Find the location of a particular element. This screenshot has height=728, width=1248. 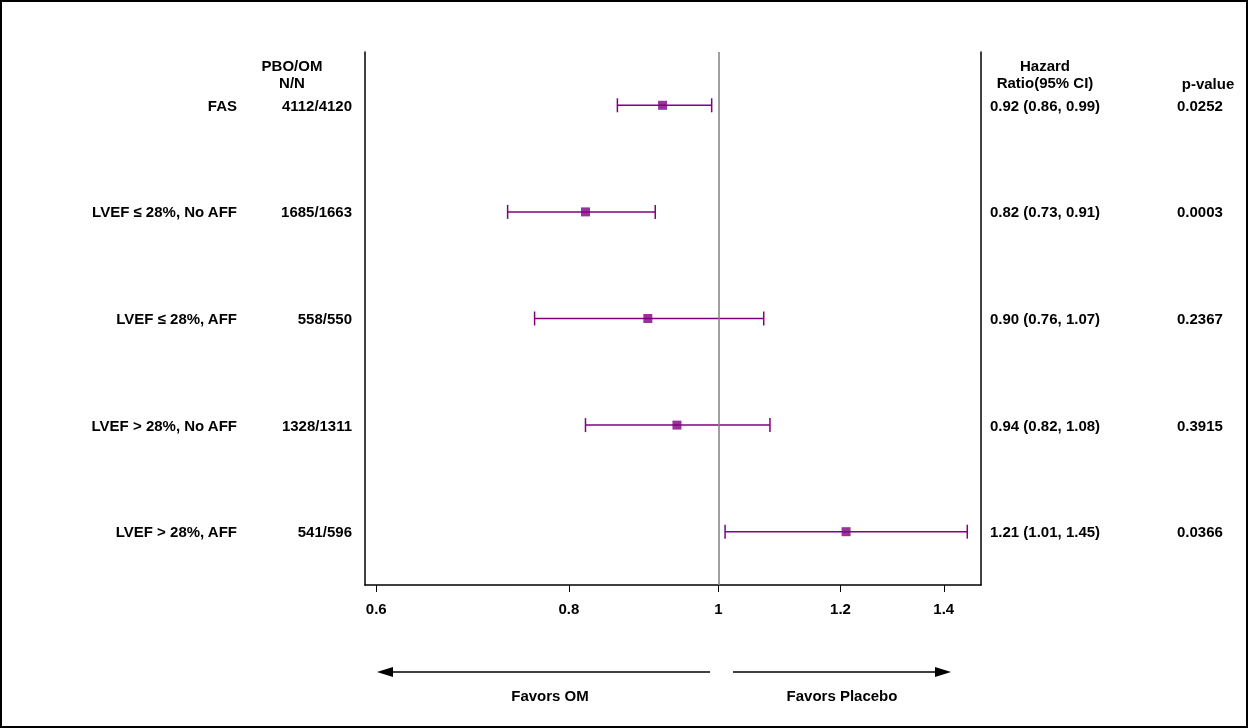

text: 4112/4120 is located at coordinates (316, 105).